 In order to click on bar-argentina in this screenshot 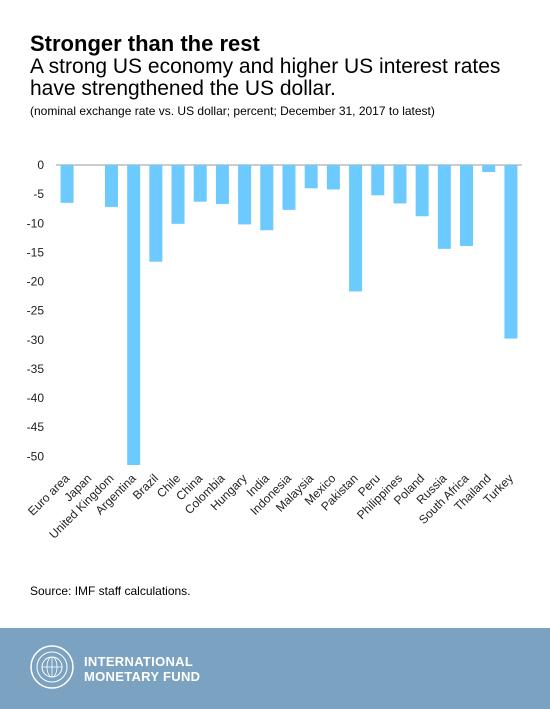, I will do `click(134, 315)`.